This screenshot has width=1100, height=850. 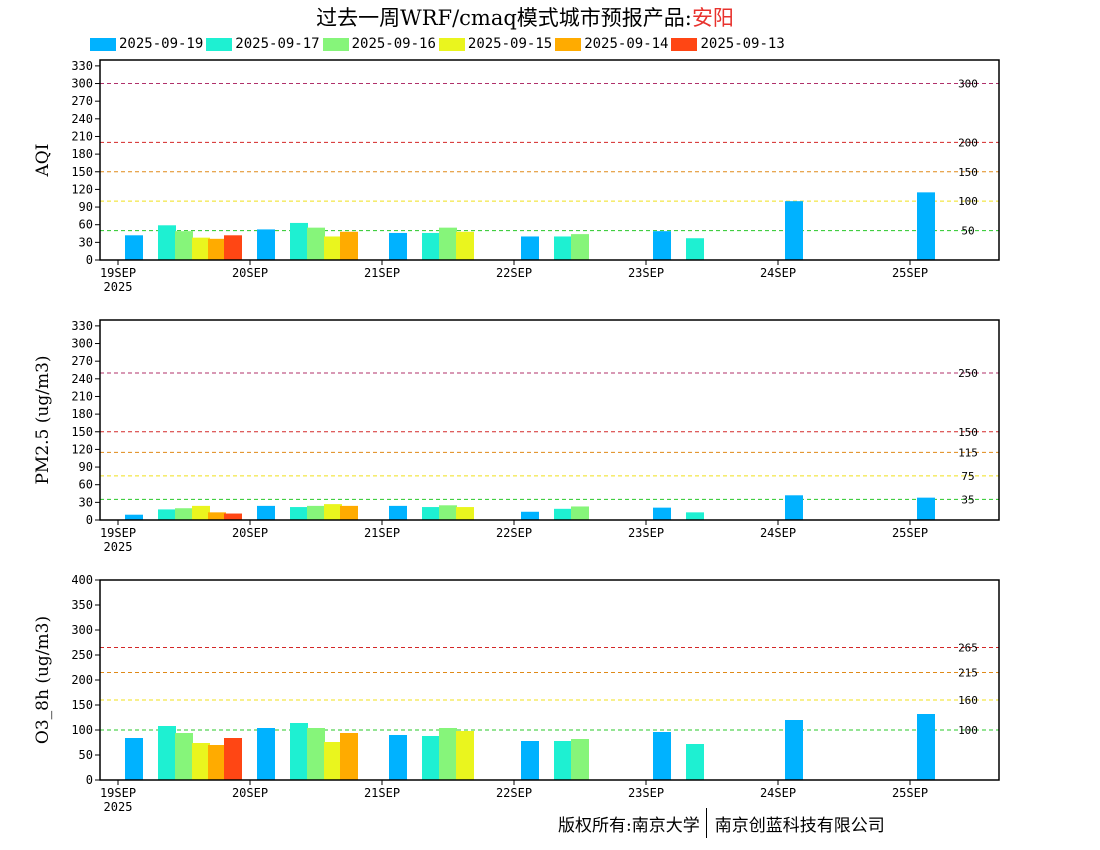 What do you see at coordinates (382, 273) in the screenshot?
I see `x-tick-label: 21SEP` at bounding box center [382, 273].